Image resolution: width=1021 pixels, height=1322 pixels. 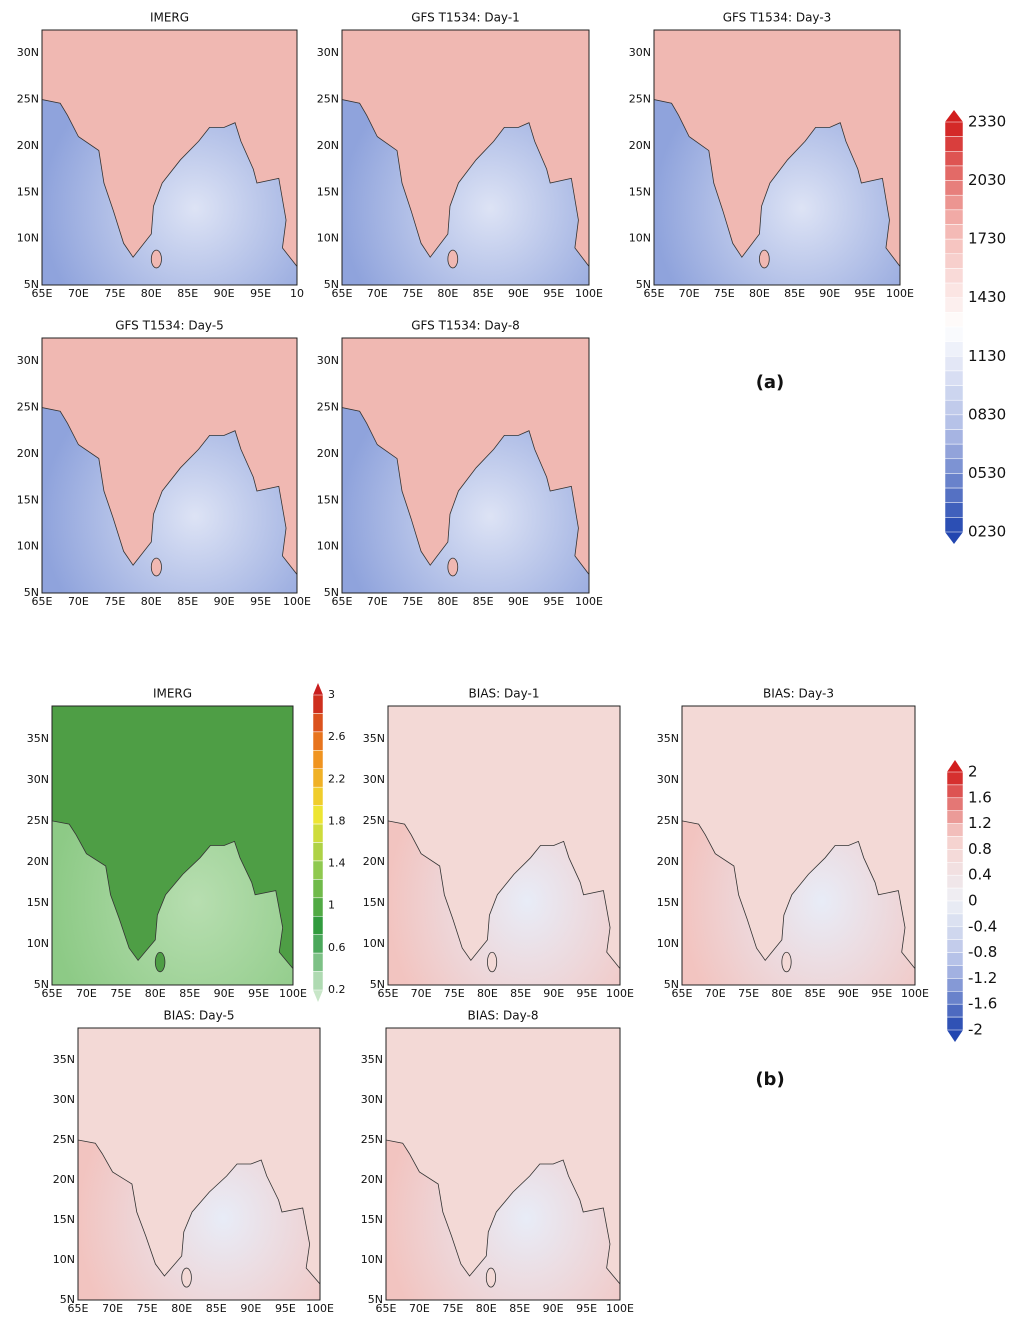 What do you see at coordinates (337, 863) in the screenshot?
I see `colorbar-label: 1.4` at bounding box center [337, 863].